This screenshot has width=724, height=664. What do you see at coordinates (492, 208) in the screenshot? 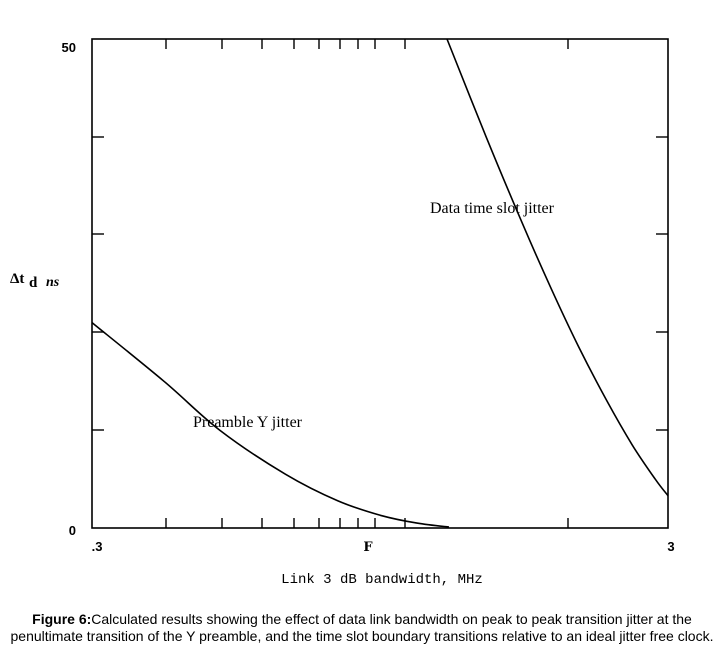
I see `series-label-data-time-slot-jitter: Data time slot jitter` at bounding box center [492, 208].